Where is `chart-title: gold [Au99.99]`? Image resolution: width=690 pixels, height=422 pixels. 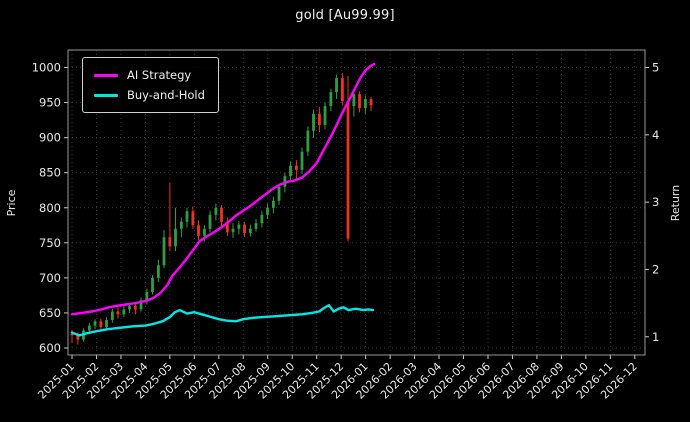 chart-title: gold [Au99.99] is located at coordinates (345, 15).